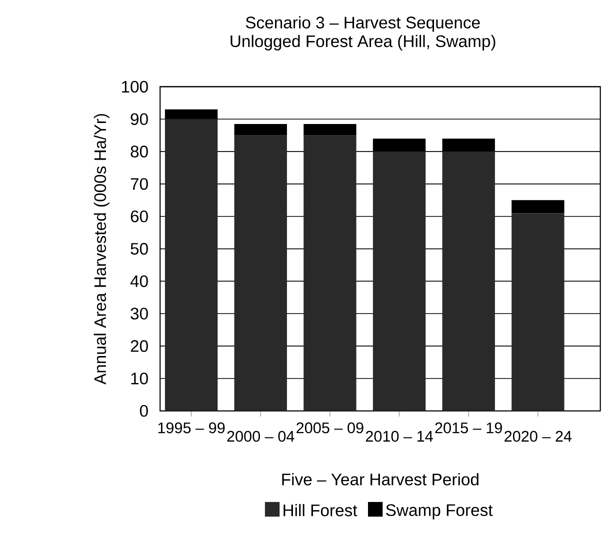 This screenshot has height=546, width=611. Describe the element at coordinates (139, 119) in the screenshot. I see `y-tick-label: 90` at that location.